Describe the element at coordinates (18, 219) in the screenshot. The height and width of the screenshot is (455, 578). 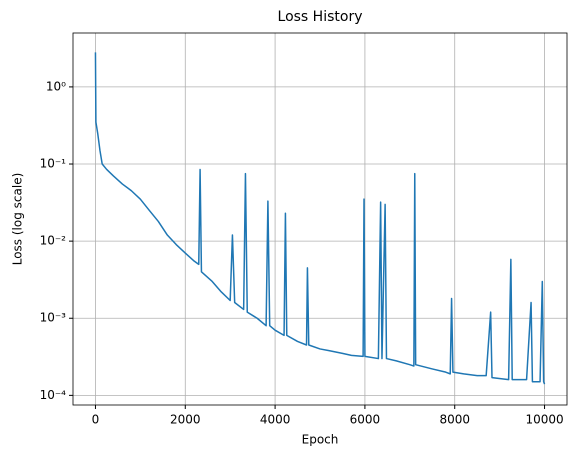
I see `y-axis-label: Loss (log scale)` at that location.